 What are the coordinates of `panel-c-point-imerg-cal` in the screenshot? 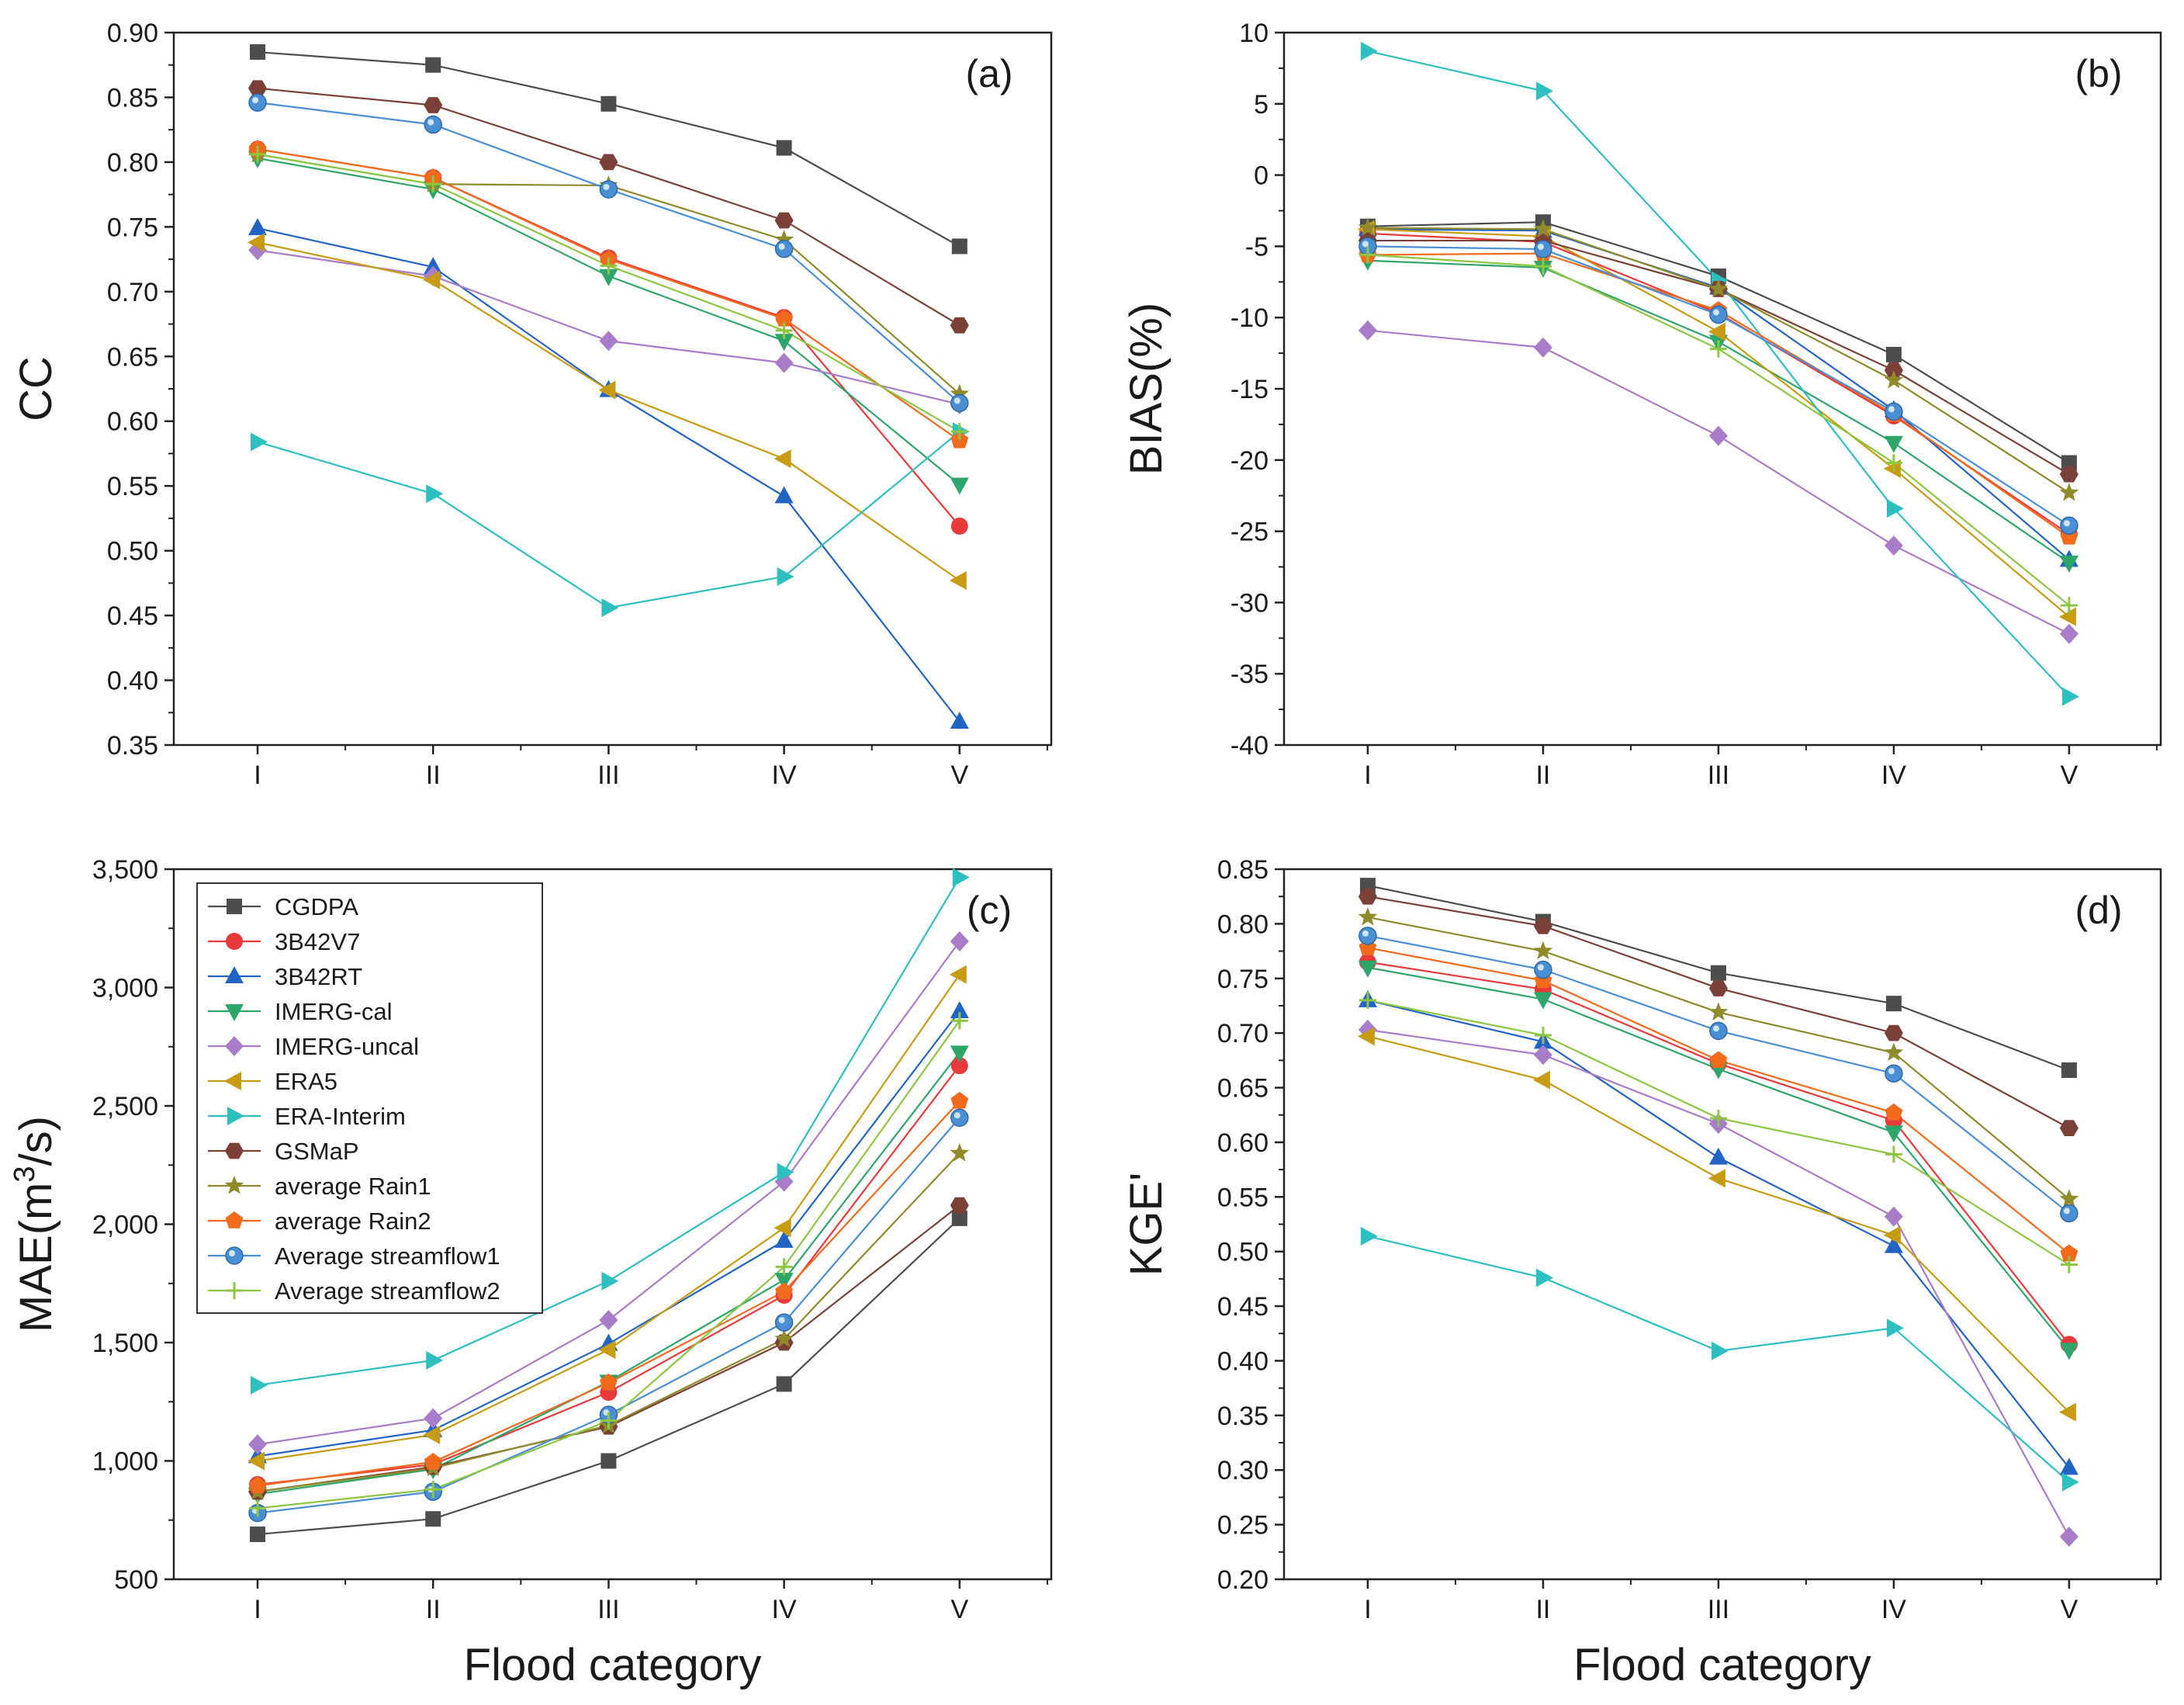 It's located at (784, 1282).